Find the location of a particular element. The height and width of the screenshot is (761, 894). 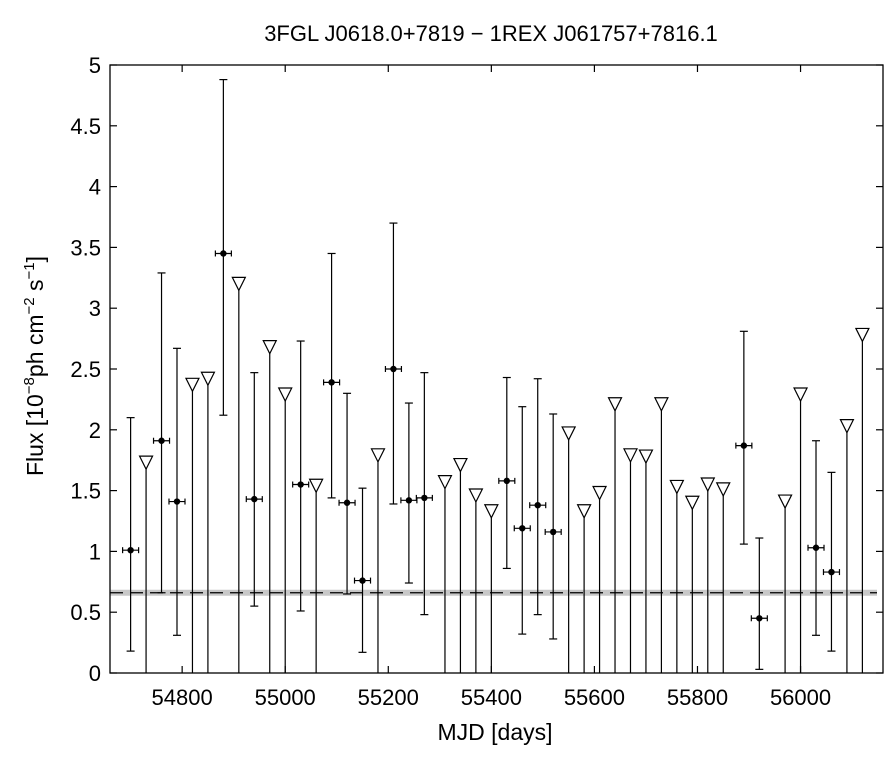

y-tick-label: 4.5 is located at coordinates (85, 126).